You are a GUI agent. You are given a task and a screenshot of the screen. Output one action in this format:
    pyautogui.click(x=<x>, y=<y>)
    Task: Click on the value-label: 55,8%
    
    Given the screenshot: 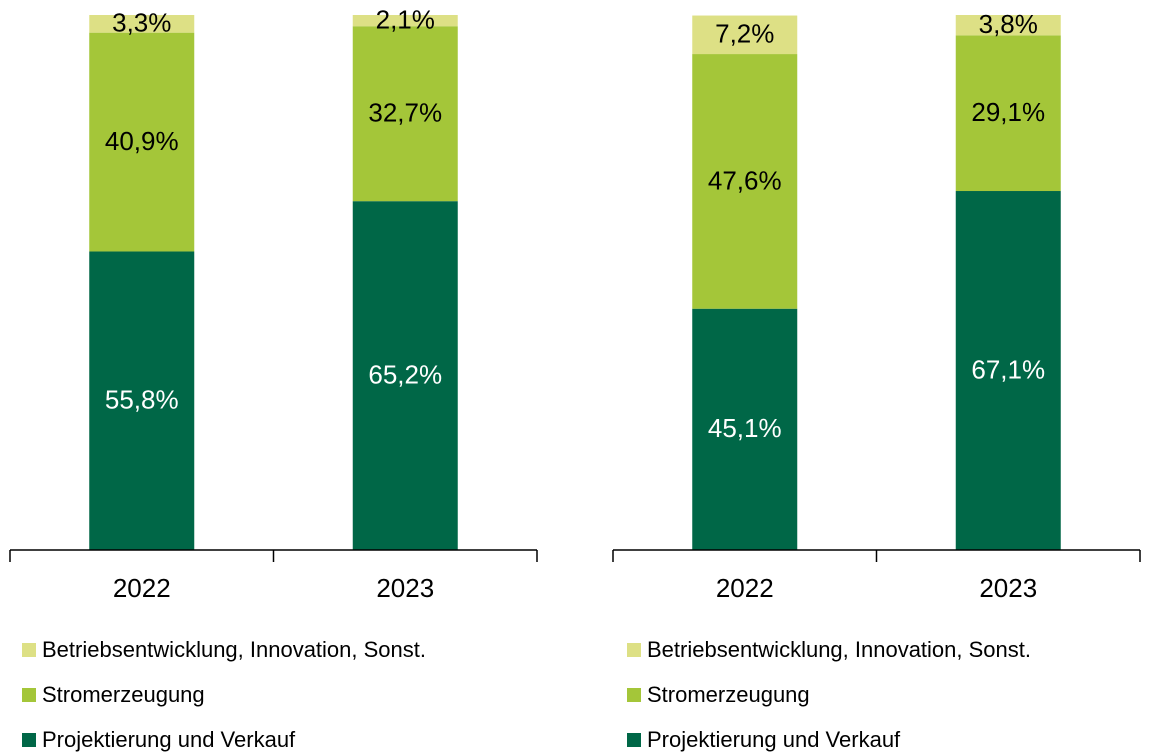 What is the action you would take?
    pyautogui.click(x=142, y=400)
    